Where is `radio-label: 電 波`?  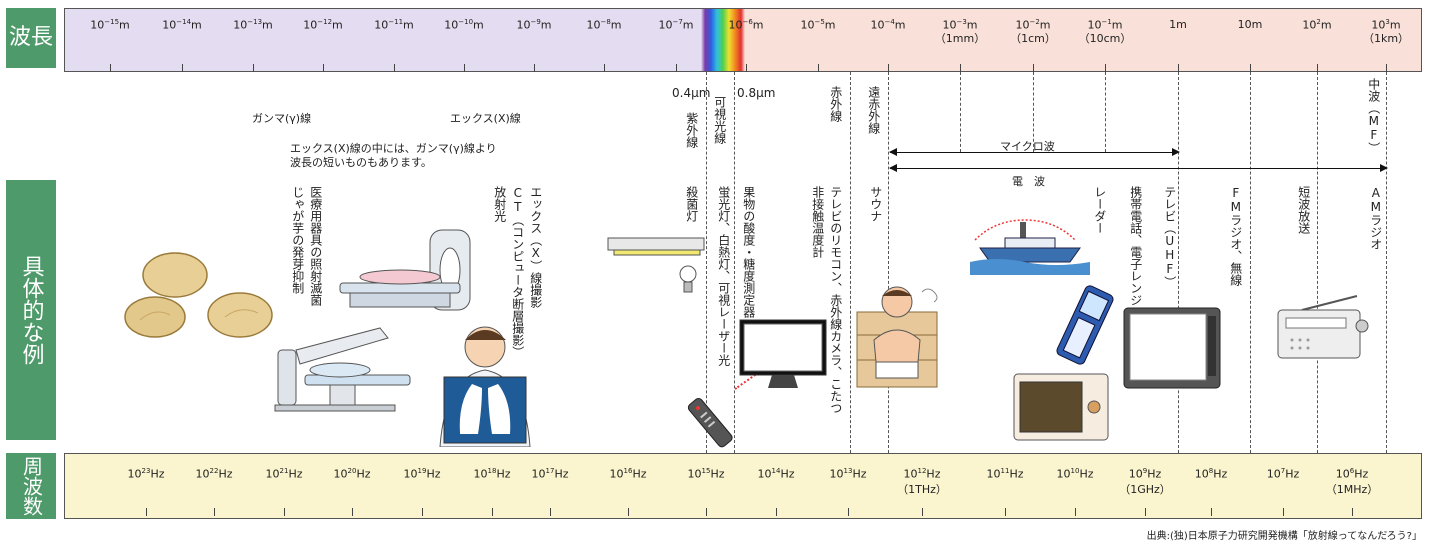
radio-label: 電 波 is located at coordinates (1028, 181).